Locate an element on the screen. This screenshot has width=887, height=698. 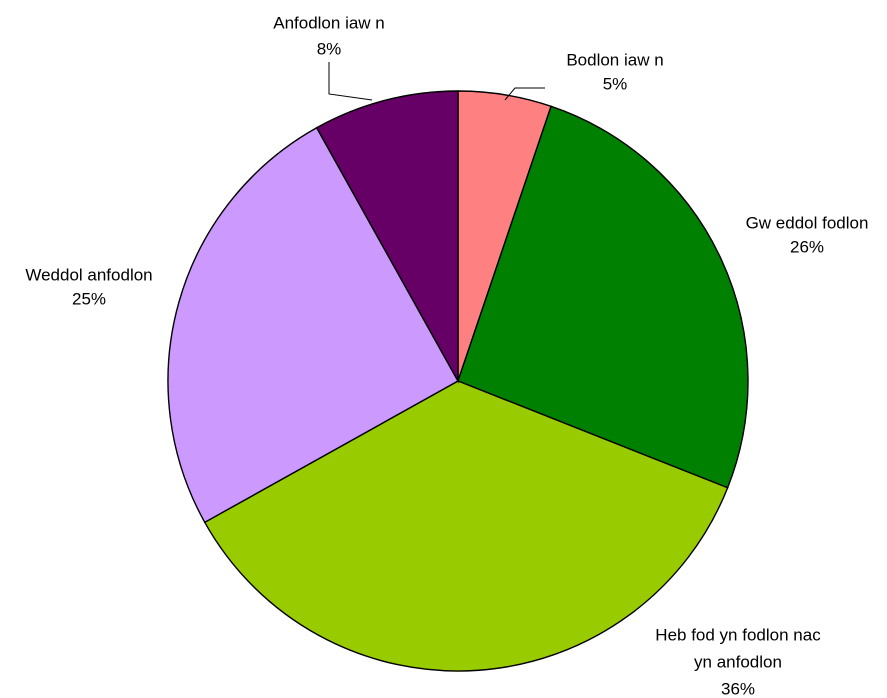
pie-slice-anfodlon-iaw-n is located at coordinates (387, 237).